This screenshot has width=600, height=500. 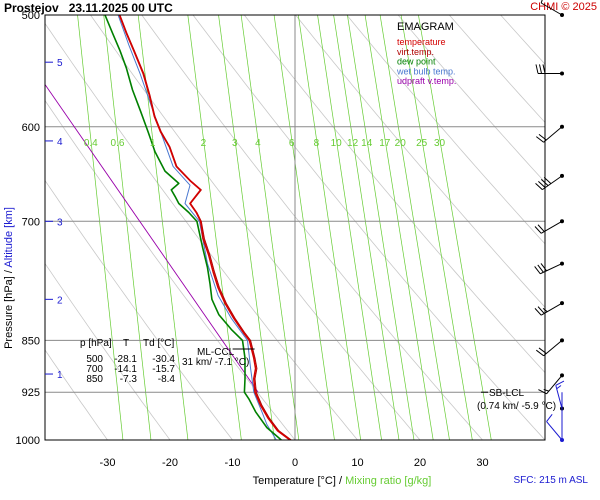 What do you see at coordinates (401, 143) in the screenshot?
I see `mixing-ratio-label: 20` at bounding box center [401, 143].